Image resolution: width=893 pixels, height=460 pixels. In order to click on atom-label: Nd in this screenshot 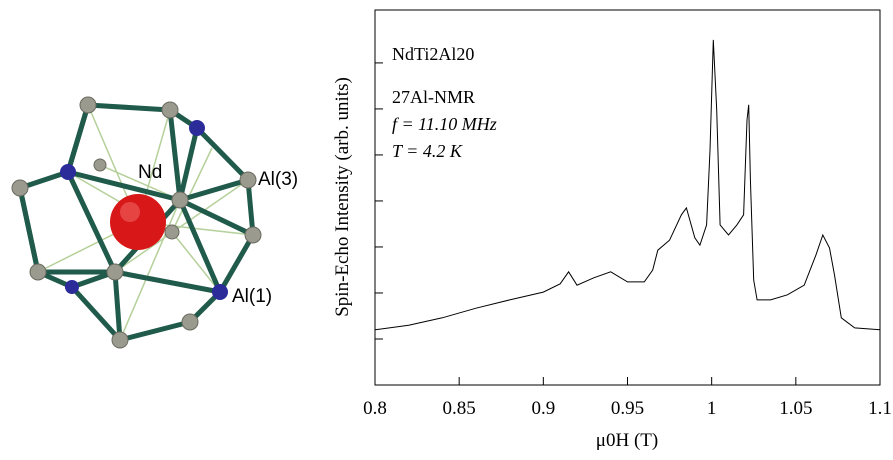, I will do `click(150, 172)`.